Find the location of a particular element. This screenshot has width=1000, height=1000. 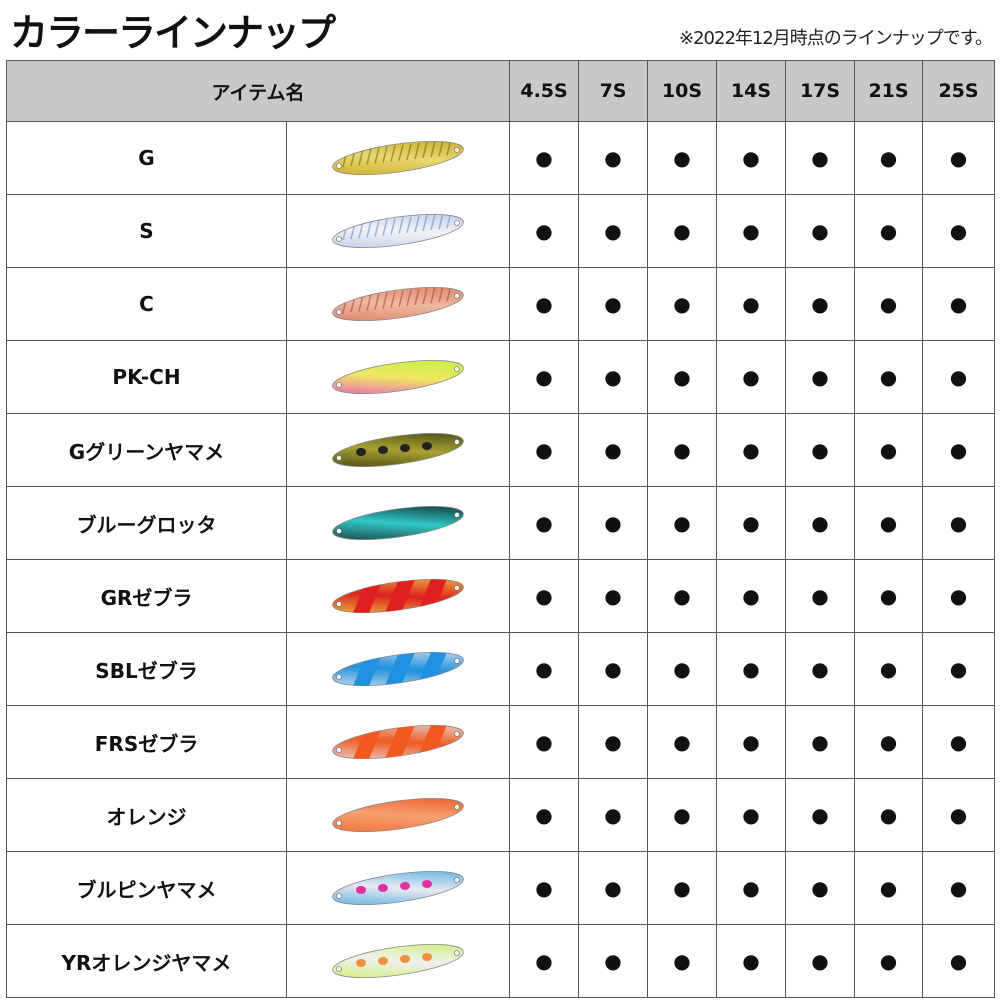

item-name: C is located at coordinates (146, 304).